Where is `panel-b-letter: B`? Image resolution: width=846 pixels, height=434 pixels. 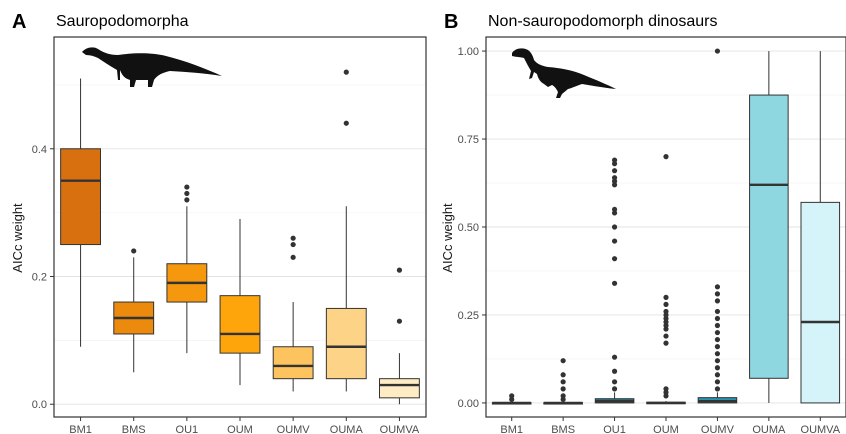
panel-b-letter: B is located at coordinates (451, 22).